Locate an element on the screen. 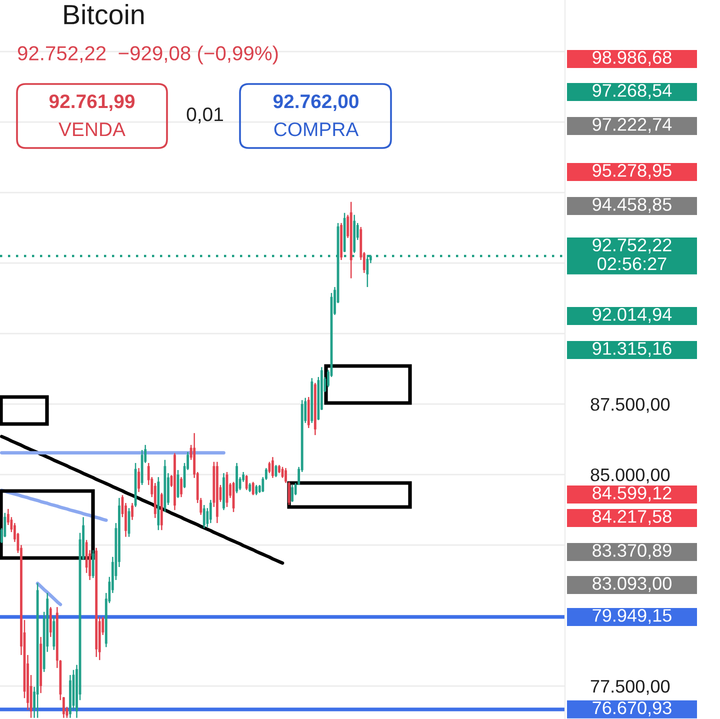 This screenshot has width=720, height=719. text: 98.986,68 is located at coordinates (632, 58).